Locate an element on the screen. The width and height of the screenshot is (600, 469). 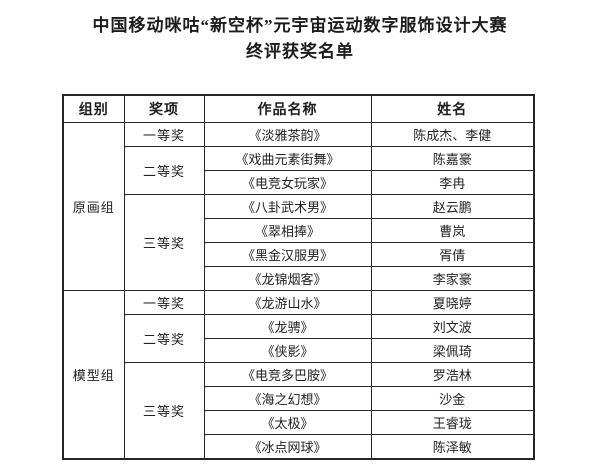
winner-name-cell: 沙金 is located at coordinates (452, 398).